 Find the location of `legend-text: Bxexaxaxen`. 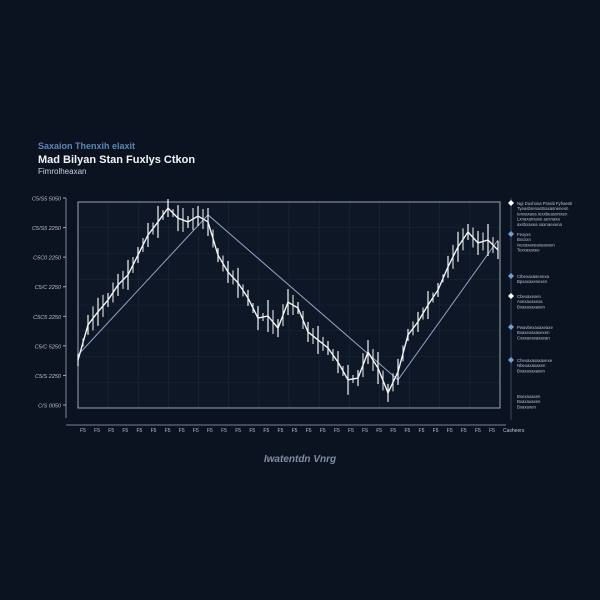

legend-text: Bxexaxaxen is located at coordinates (529, 396).